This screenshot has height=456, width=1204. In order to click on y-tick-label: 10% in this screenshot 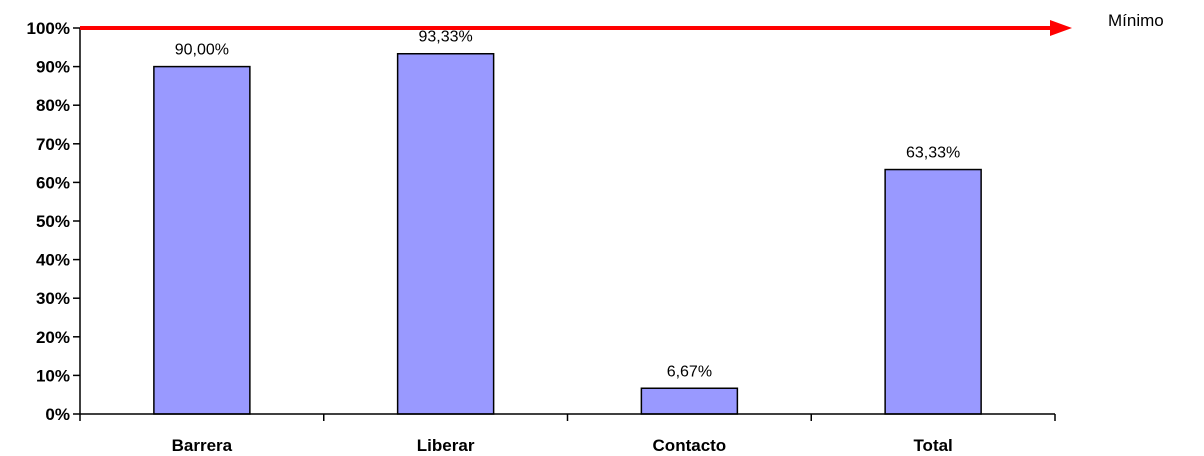, I will do `click(53, 375)`.